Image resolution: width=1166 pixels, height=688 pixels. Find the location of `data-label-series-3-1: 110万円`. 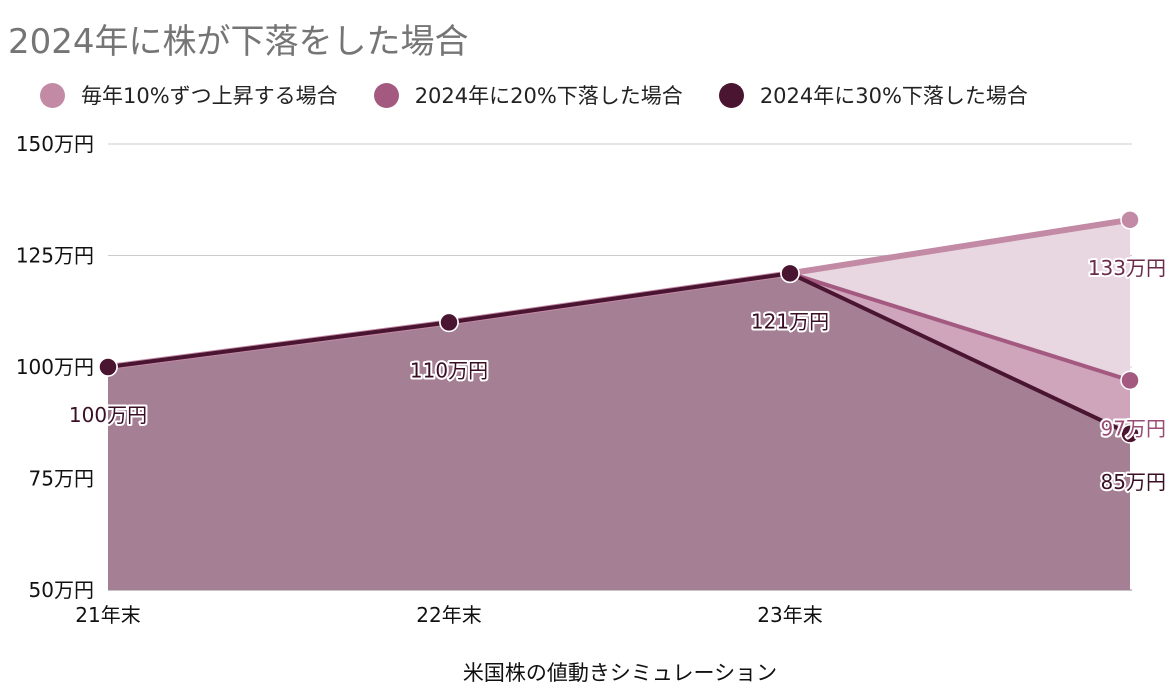

data-label-series-3-1: 110万円 is located at coordinates (449, 370).